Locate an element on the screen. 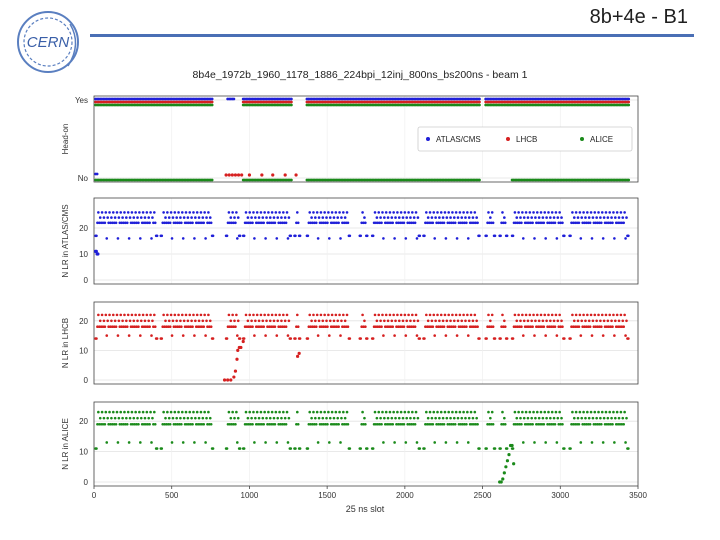 This screenshot has height=540, width=720. legend-box is located at coordinates (525, 139).